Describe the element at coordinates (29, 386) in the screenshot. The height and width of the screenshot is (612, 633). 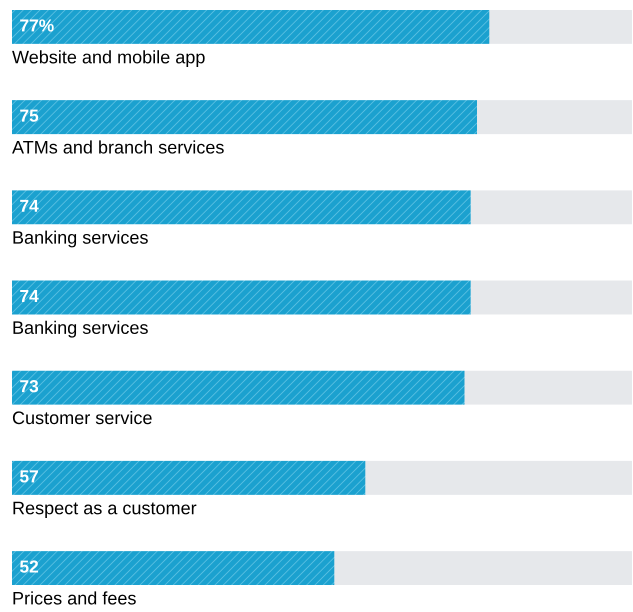
I see `data-label: 73` at that location.